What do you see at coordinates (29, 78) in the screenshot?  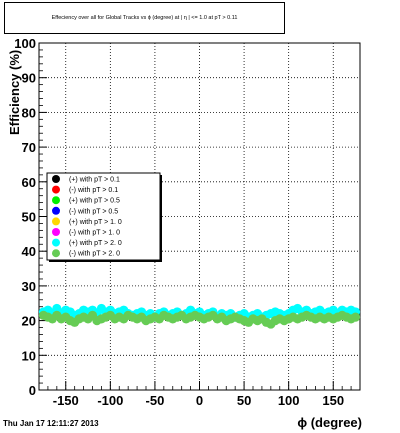 I see `y-tick-label: 90` at bounding box center [29, 78].